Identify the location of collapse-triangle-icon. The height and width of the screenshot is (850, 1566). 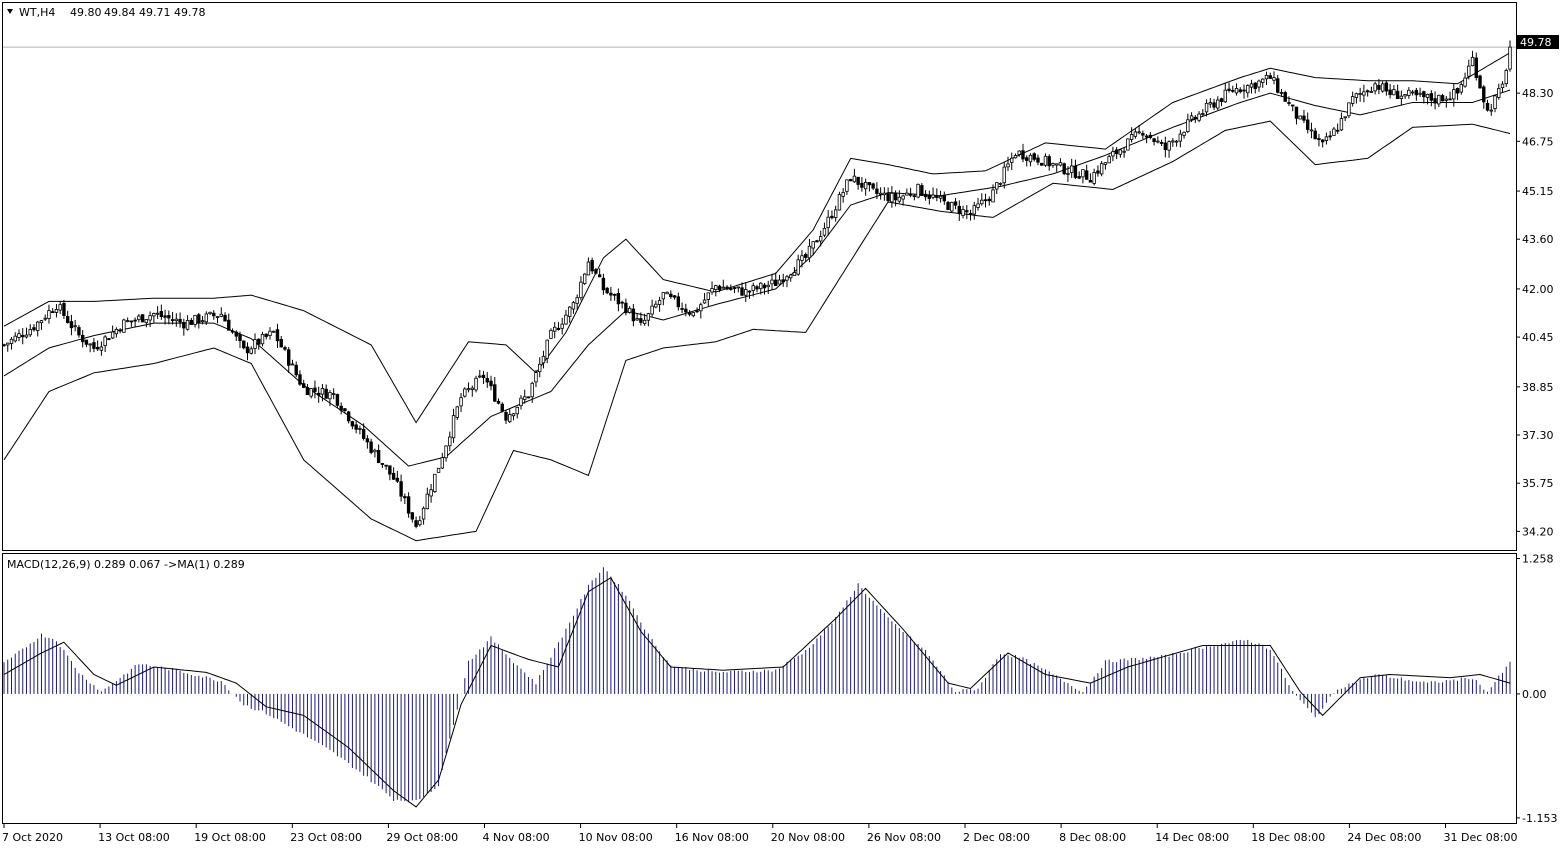
(10, 11).